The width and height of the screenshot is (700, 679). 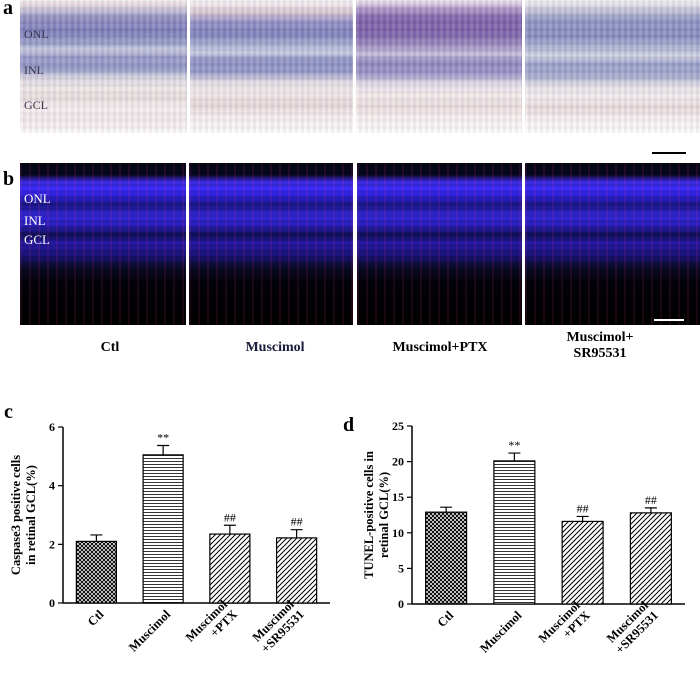 I want to click on fluorescence-panel-muscimol, so click(x=271, y=244).